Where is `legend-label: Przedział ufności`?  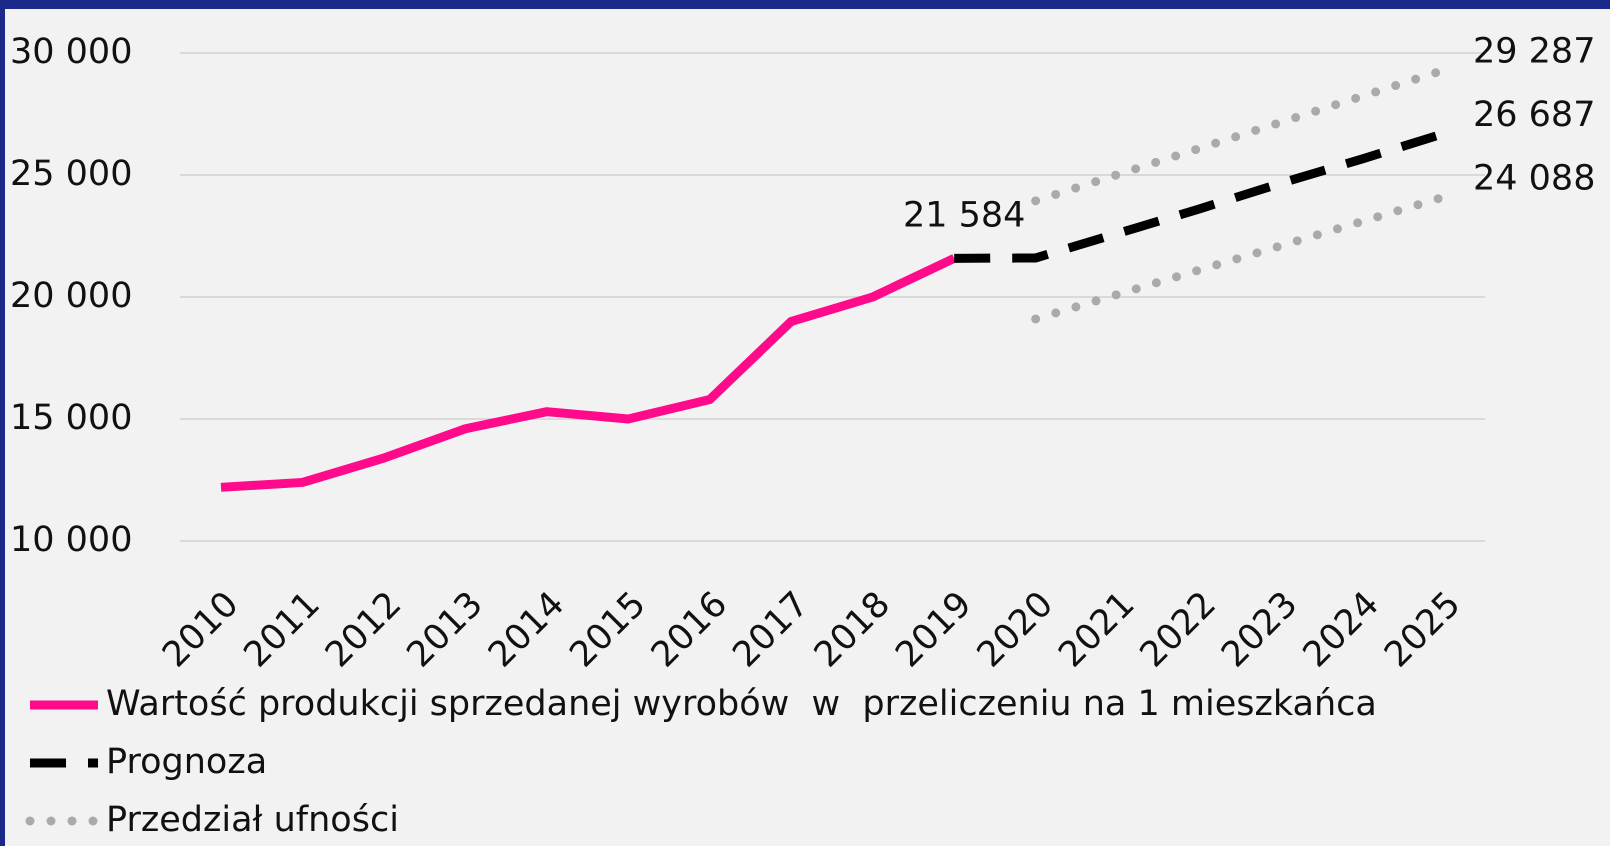 legend-label: Przedział ufności is located at coordinates (252, 820).